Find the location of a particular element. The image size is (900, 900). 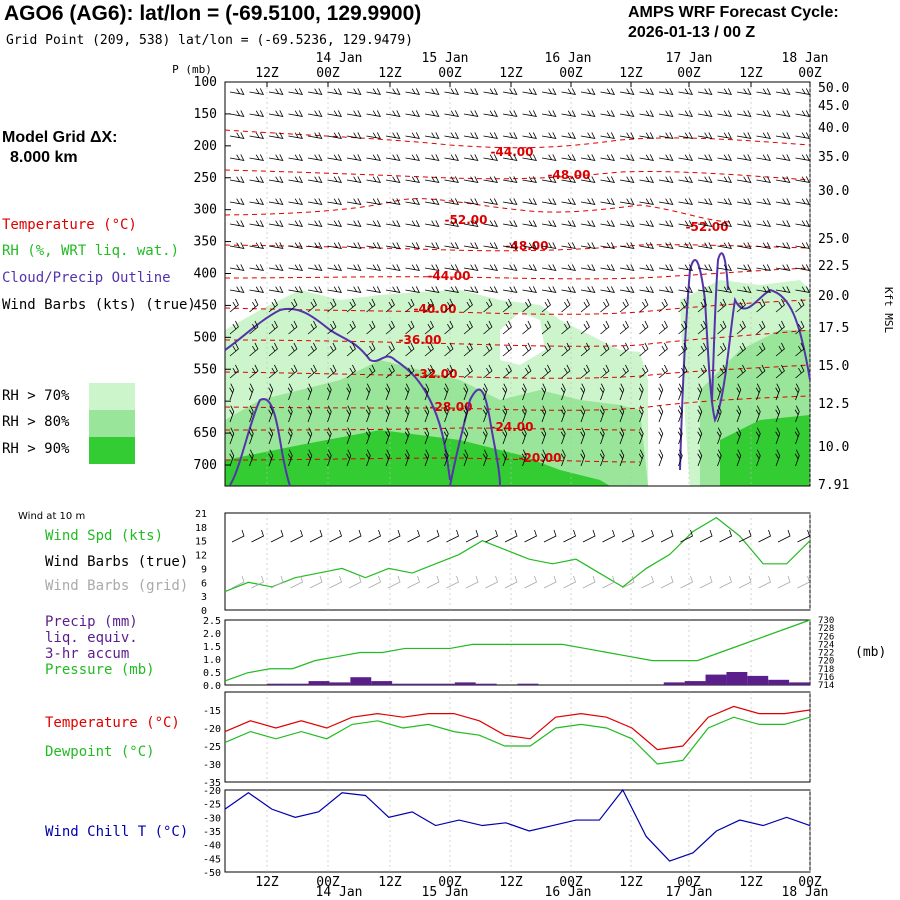

pressure-tick-label: 722 is located at coordinates (826, 654).